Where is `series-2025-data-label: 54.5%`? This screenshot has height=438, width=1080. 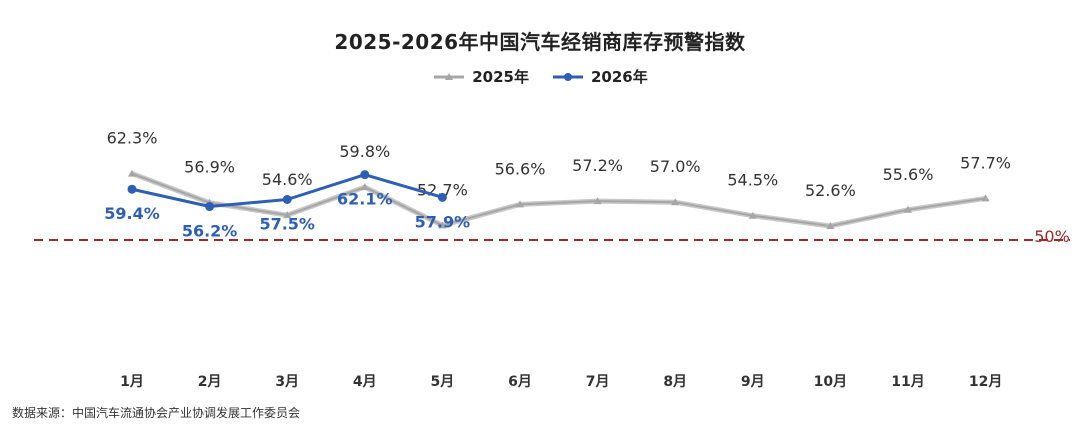 series-2025-data-label: 54.5% is located at coordinates (752, 180).